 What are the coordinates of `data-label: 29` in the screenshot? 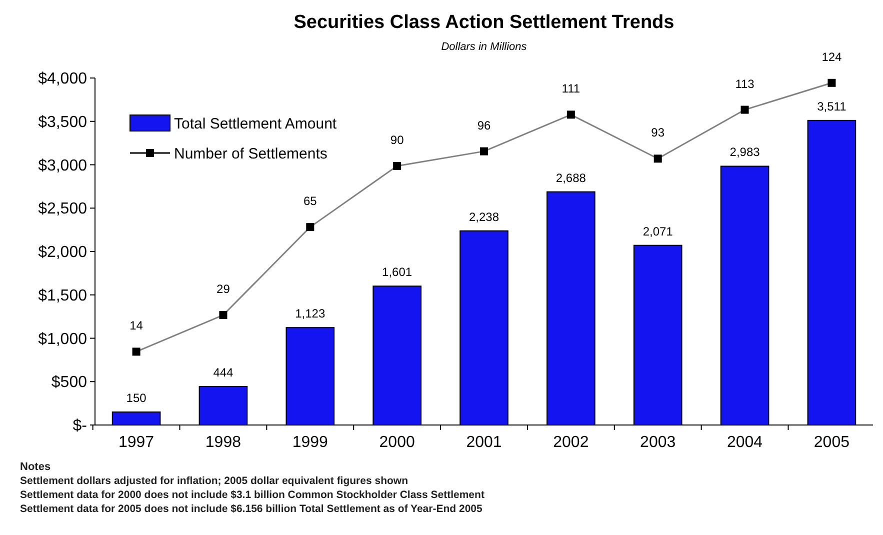 It's located at (223, 289).